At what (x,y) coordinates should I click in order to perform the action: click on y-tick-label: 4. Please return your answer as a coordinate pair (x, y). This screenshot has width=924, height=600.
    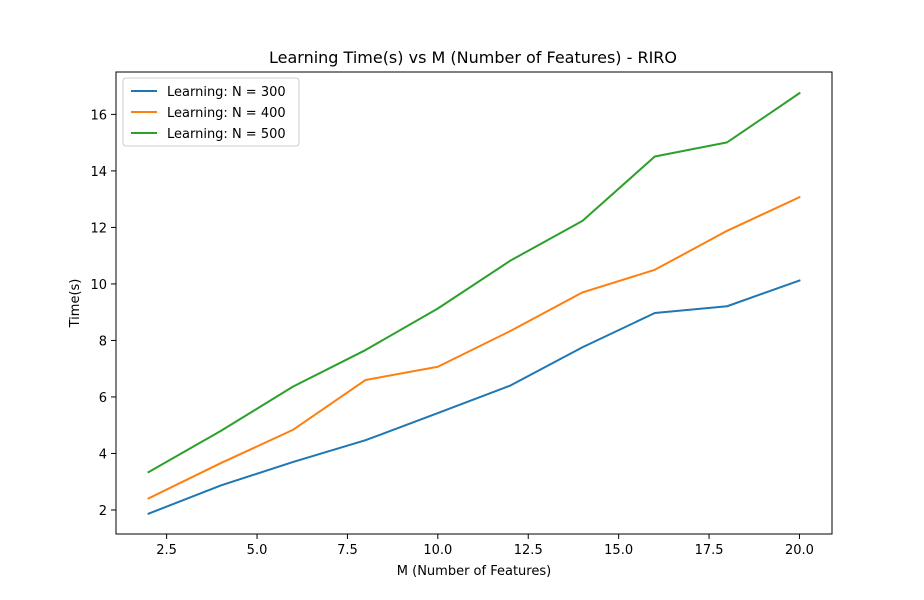
    Looking at the image, I should click on (103, 454).